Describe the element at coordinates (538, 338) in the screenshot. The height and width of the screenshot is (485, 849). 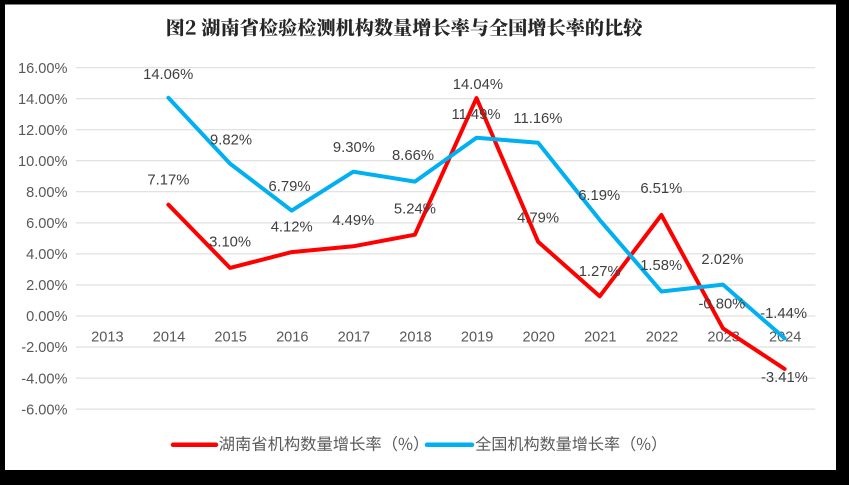
I see `svg-text: 2020` at that location.